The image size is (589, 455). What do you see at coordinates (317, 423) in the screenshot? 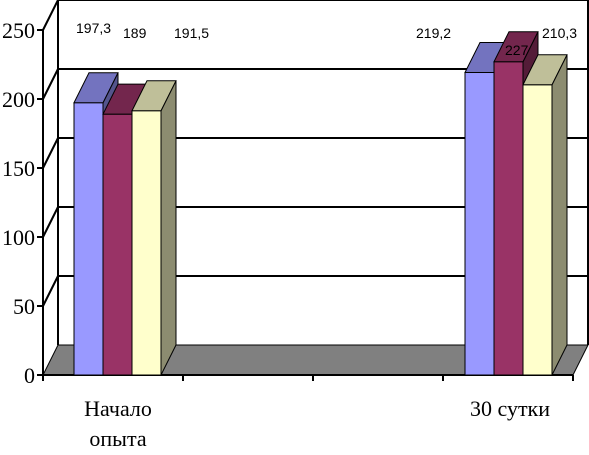
I see `category-labels: Начало опыта 30 сутки` at bounding box center [317, 423].